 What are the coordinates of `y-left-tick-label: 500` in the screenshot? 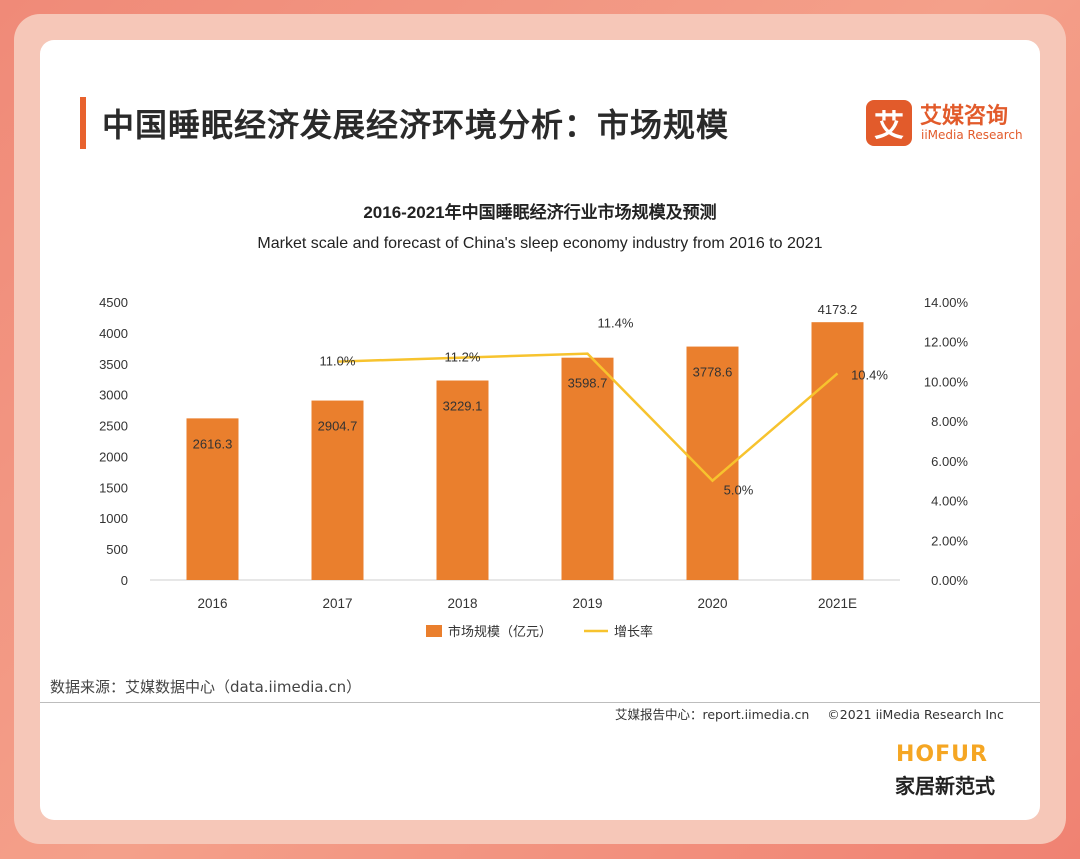 It's located at (117, 549).